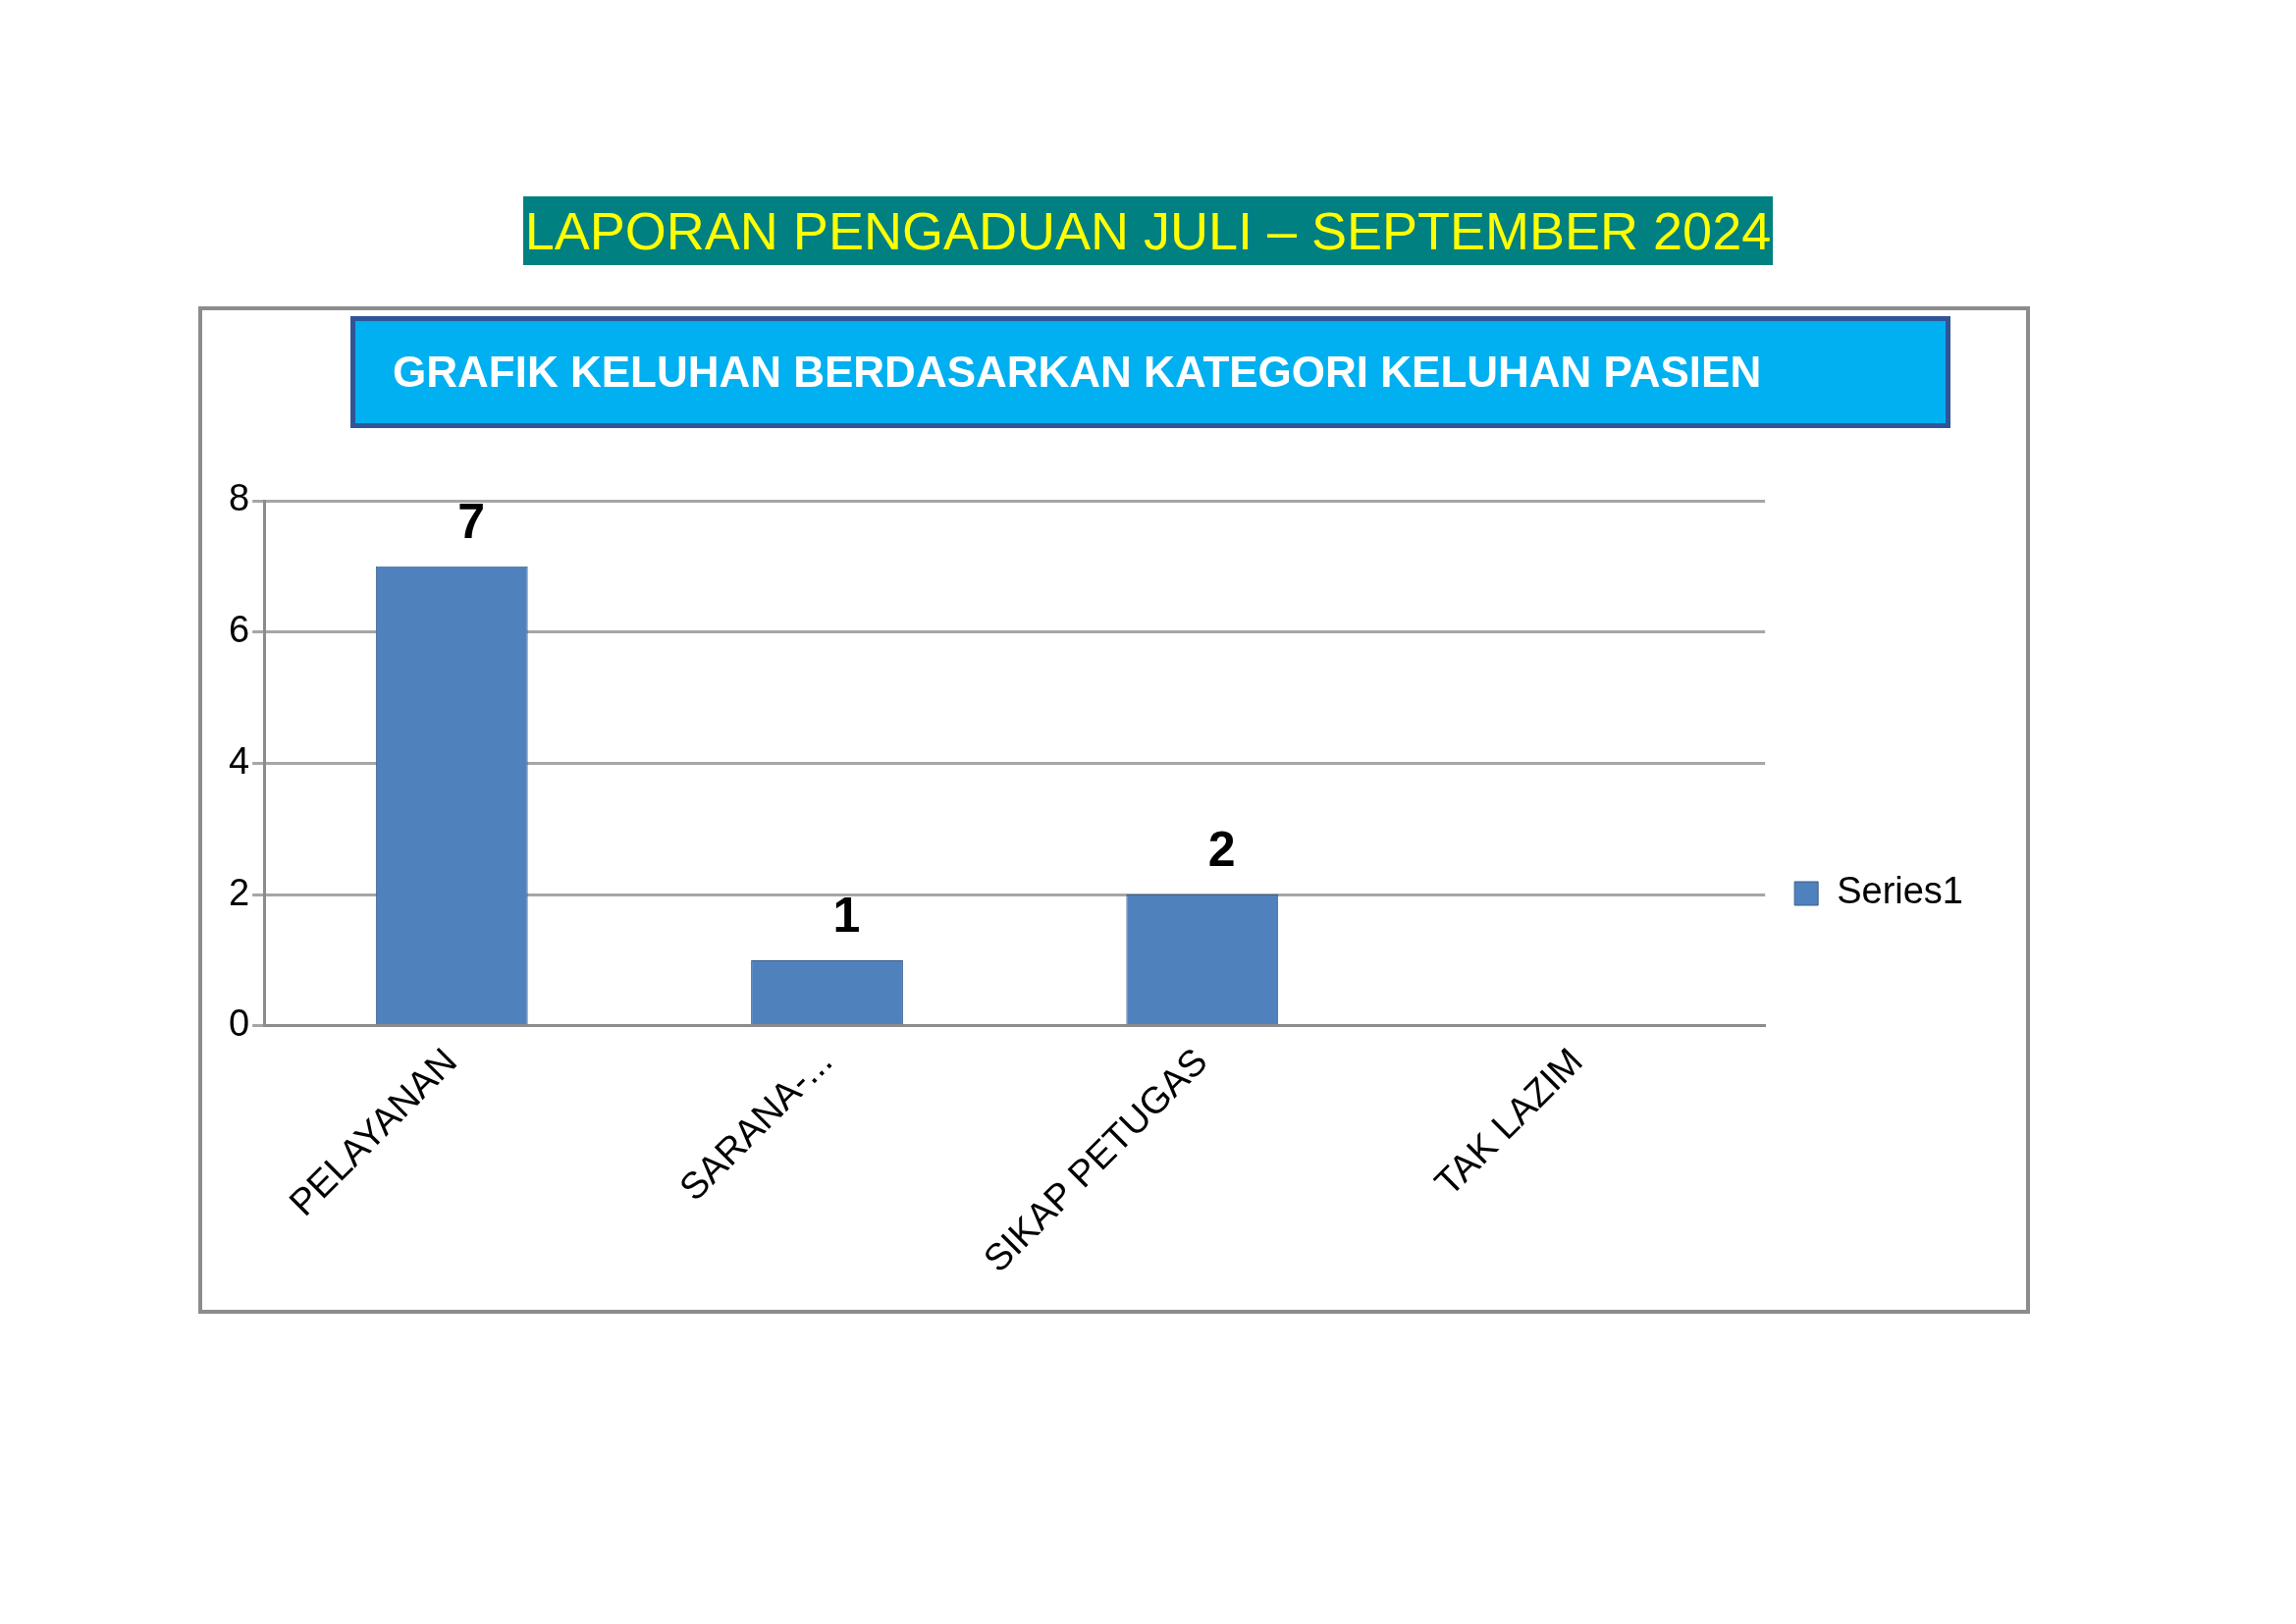 The width and height of the screenshot is (2296, 1624). What do you see at coordinates (1221, 849) in the screenshot?
I see `data-label: 2` at bounding box center [1221, 849].